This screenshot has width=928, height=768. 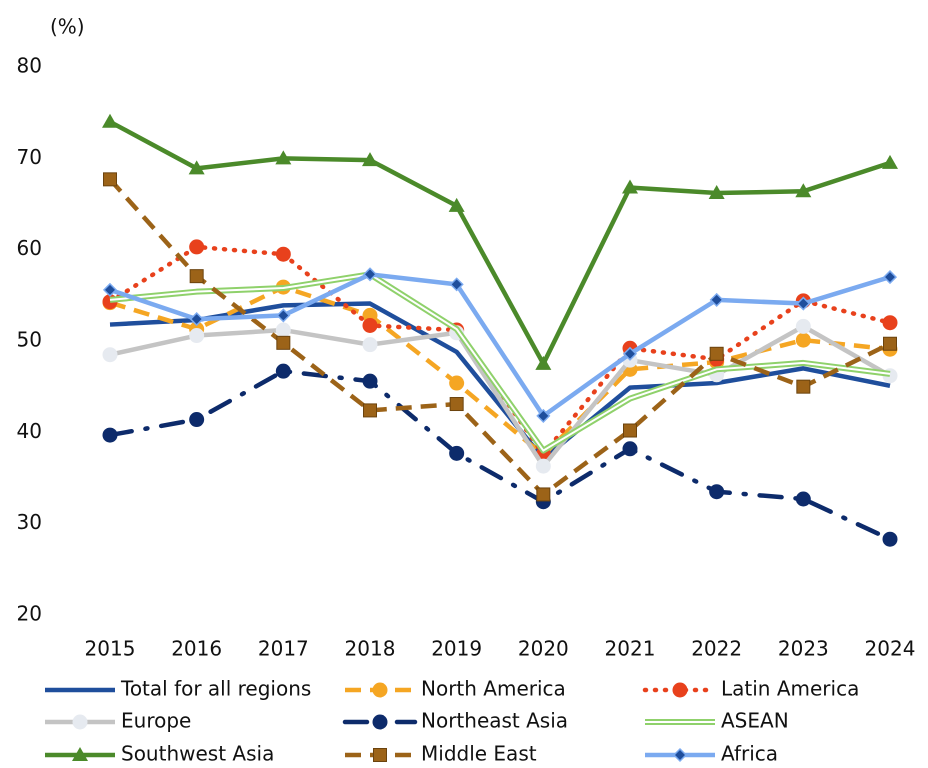 I want to click on y-axis-label: (%), so click(x=67, y=27).